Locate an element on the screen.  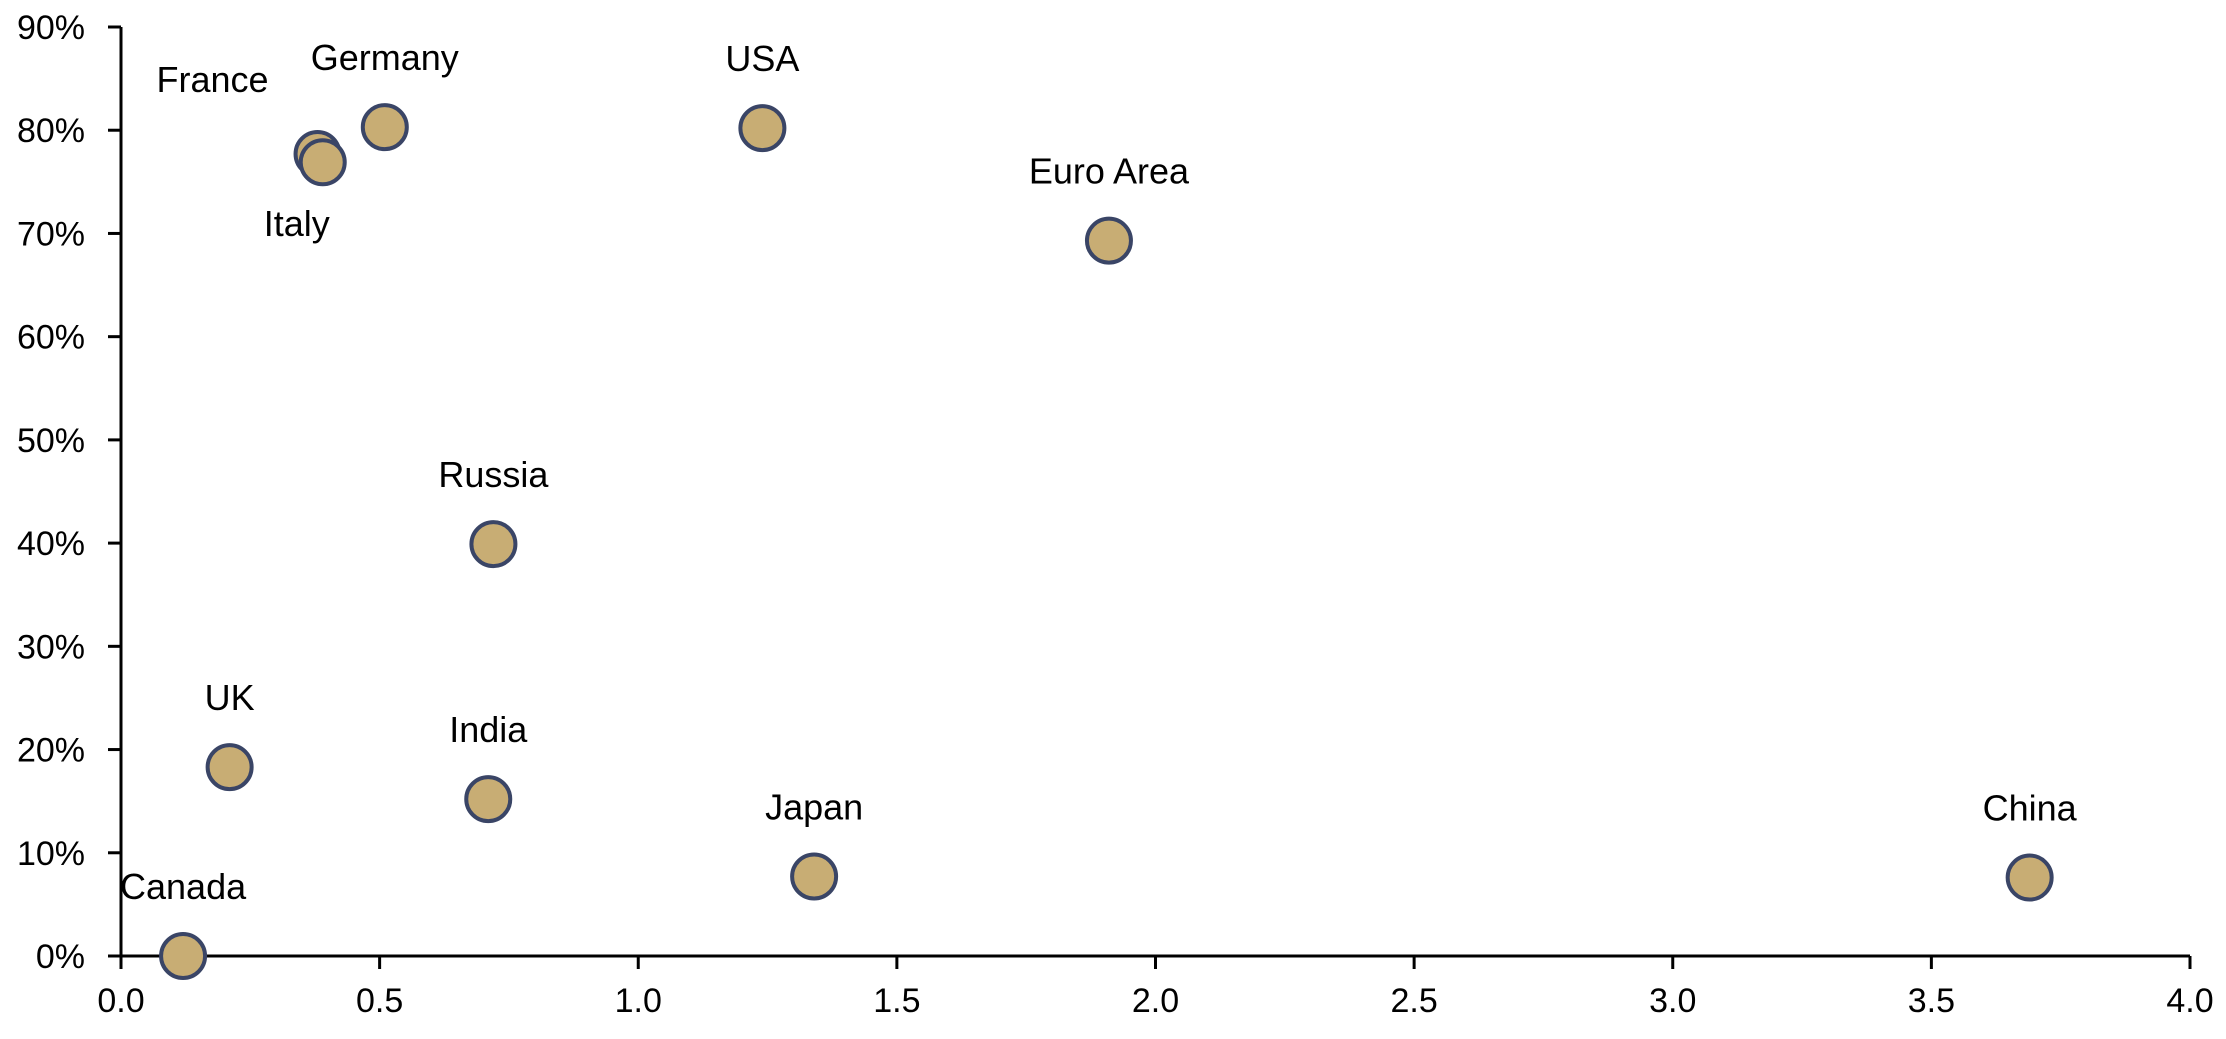
data-point-china is located at coordinates (2029, 877).